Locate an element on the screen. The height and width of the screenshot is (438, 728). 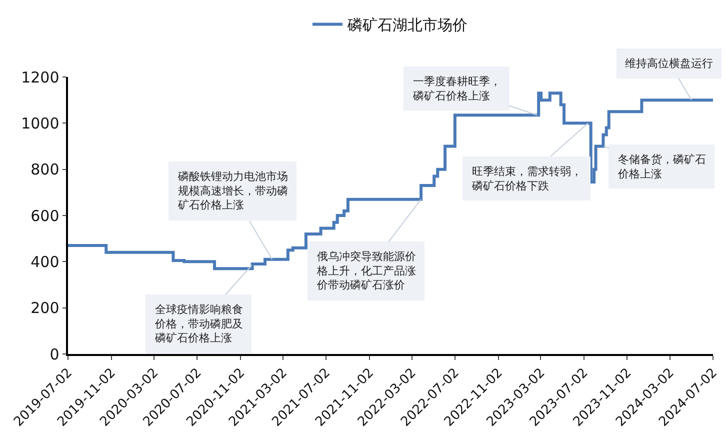
annotation: 全球疫情影响粮食价格，带动磷肥及磷矿石价格上涨 is located at coordinates (198, 324).